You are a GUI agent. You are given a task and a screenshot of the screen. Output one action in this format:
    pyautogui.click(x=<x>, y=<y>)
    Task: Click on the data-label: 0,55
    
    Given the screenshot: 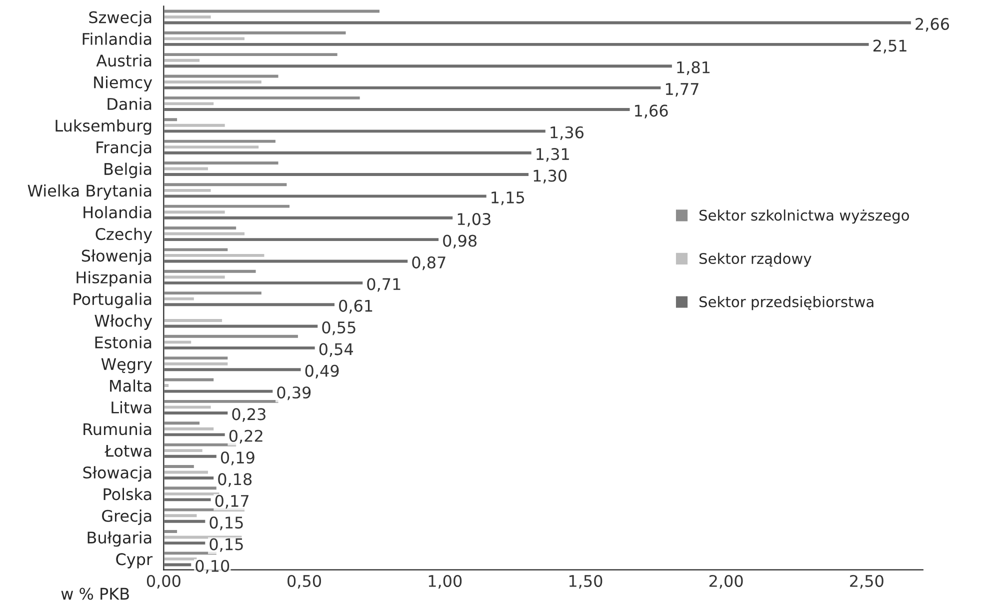 What is the action you would take?
    pyautogui.click(x=339, y=328)
    